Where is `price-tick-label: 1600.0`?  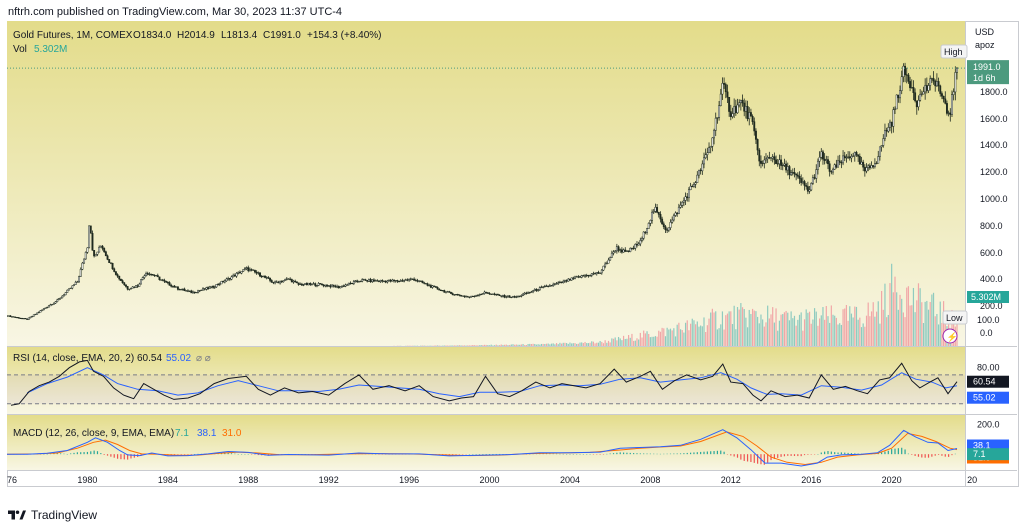
price-tick-label: 1600.0 is located at coordinates (994, 119).